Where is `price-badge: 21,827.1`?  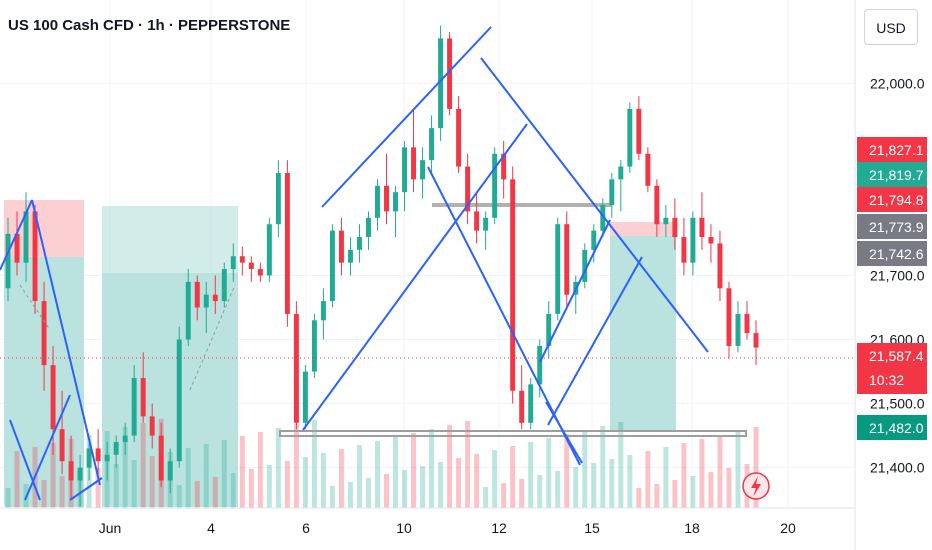 price-badge: 21,827.1 is located at coordinates (892, 149).